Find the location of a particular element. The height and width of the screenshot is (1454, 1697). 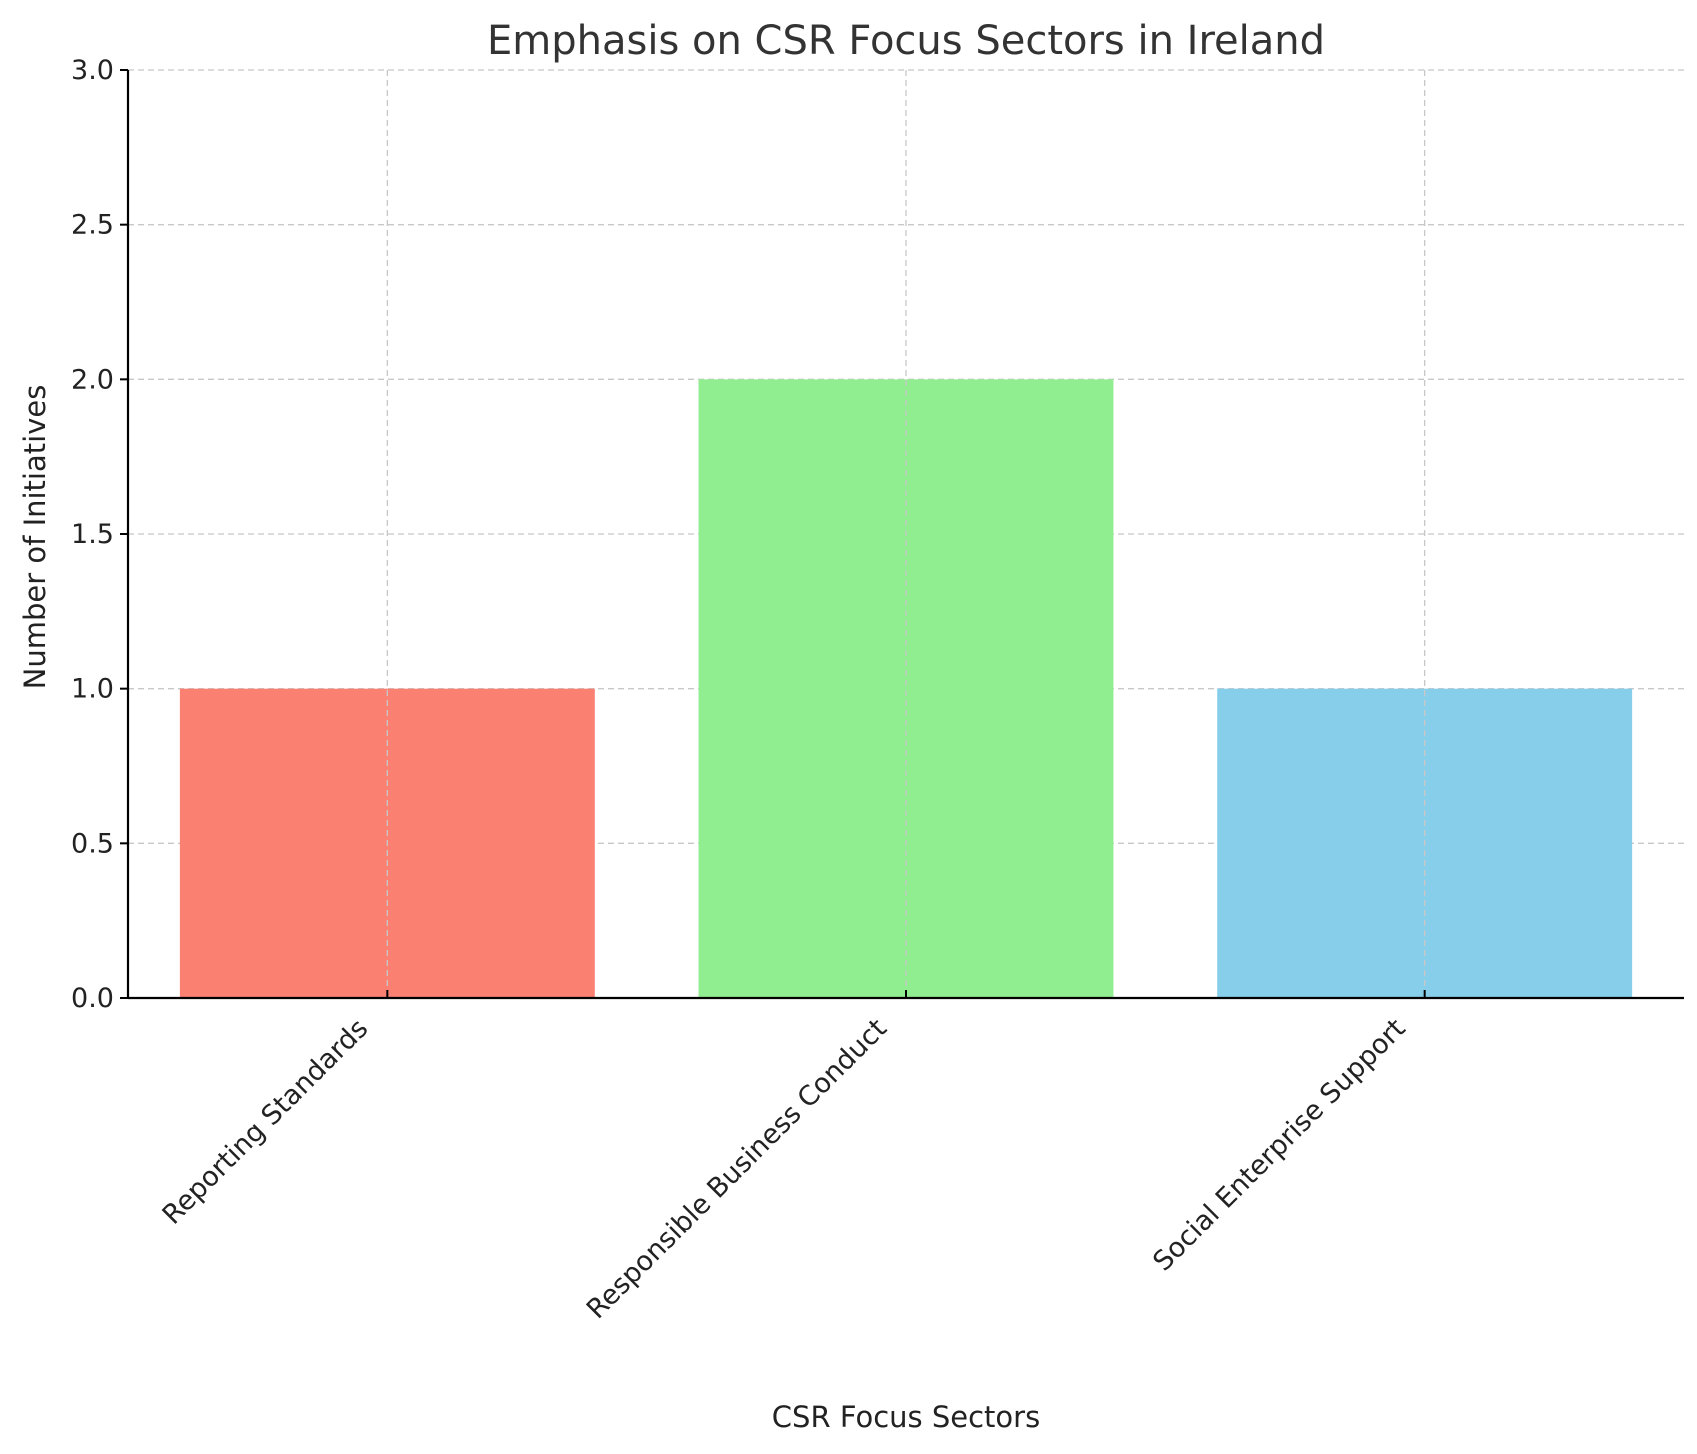

y-tick-label: 3.0 is located at coordinates (92, 70).